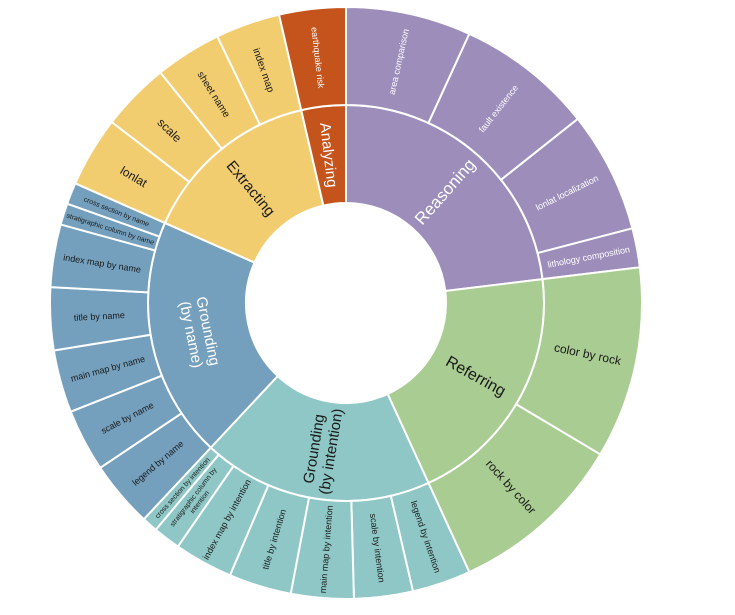  I want to click on label-outer-title-by-name: title by name, so click(99, 316).